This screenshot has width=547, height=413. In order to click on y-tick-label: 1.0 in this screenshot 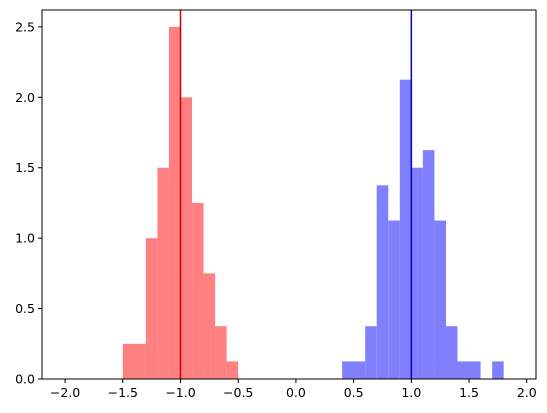, I will do `click(25, 238)`.